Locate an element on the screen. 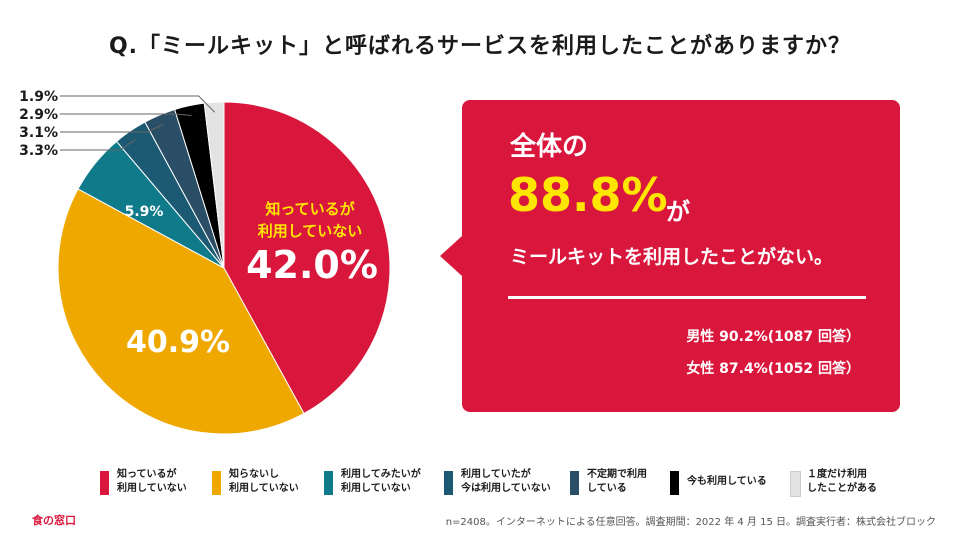 This screenshot has width=960, height=540. legend-label: 知らないし 利用していない is located at coordinates (264, 481).